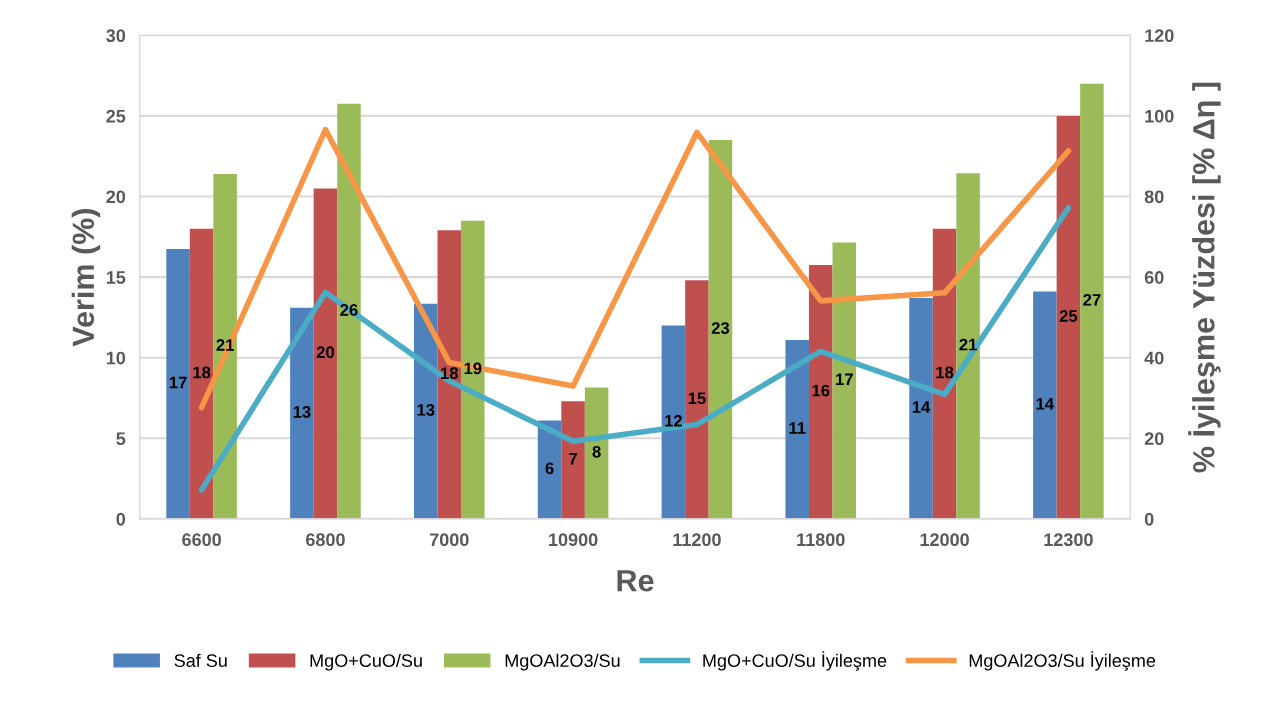 The height and width of the screenshot is (706, 1270). What do you see at coordinates (325, 540) in the screenshot?
I see `x-tick-label: 6800` at bounding box center [325, 540].